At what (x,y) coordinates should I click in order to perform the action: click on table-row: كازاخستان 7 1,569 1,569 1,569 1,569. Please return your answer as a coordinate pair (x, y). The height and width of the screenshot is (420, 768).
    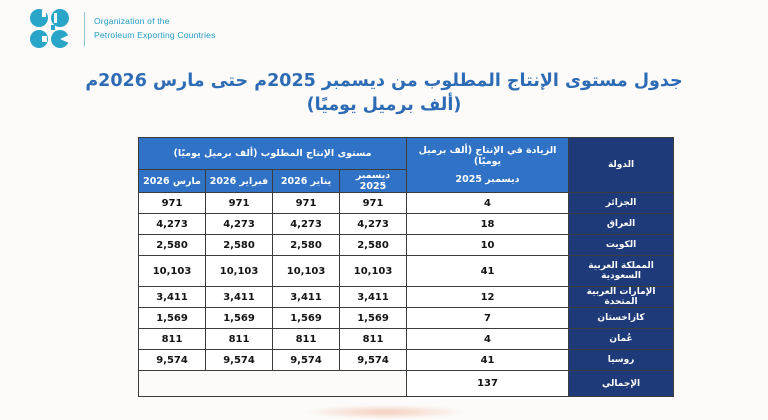
    Looking at the image, I should click on (406, 318).